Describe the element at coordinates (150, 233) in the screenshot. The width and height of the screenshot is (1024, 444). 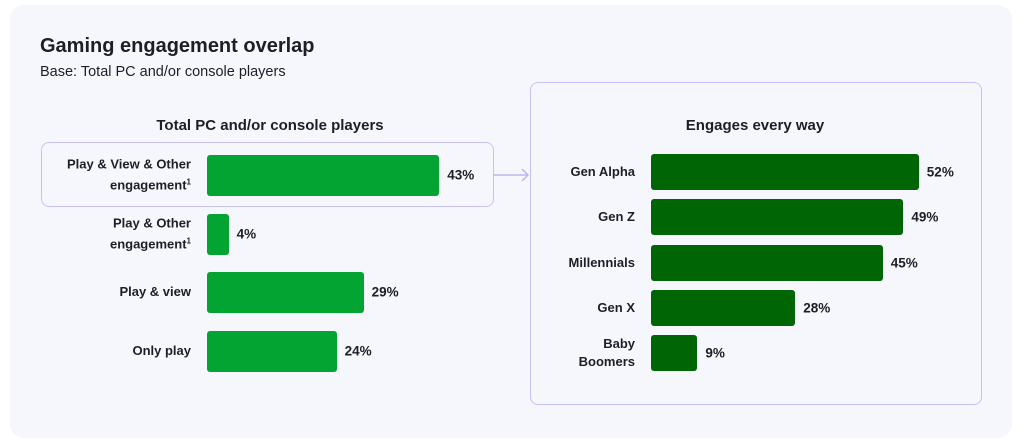
I see `category-label: Play & Other engagement1` at that location.